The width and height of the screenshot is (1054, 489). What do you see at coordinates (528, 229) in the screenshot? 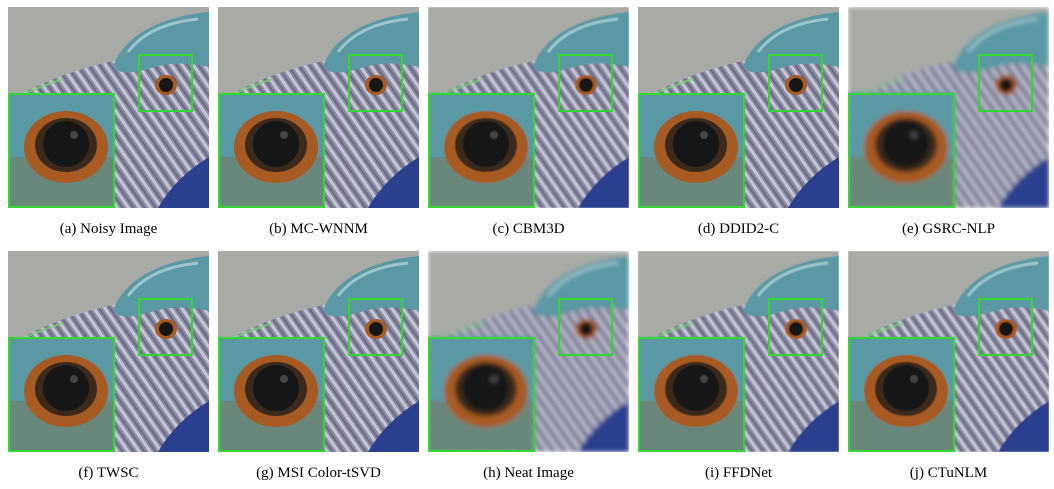
I see `panel-caption: (c) CBM3D` at bounding box center [528, 229].